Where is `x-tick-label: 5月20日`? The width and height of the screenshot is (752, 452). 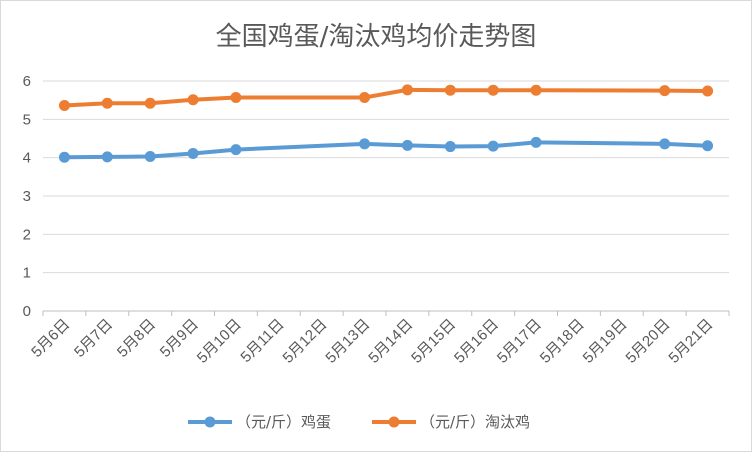
x-tick-label: 5月20日 is located at coordinates (648, 341).